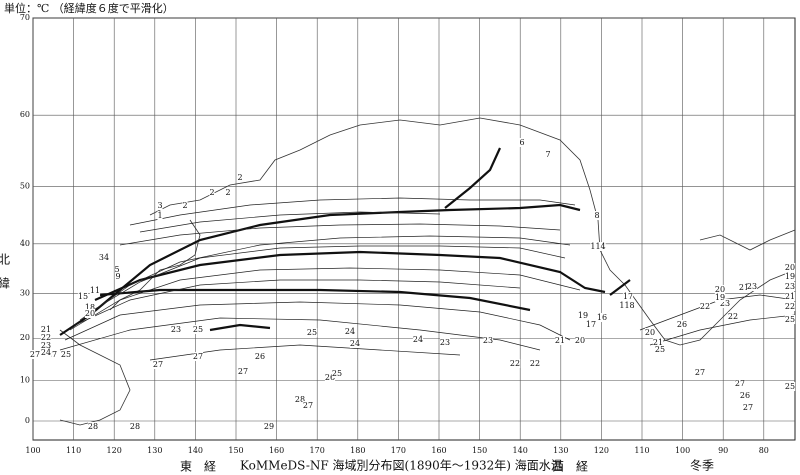 This screenshot has width=800, height=475. What do you see at coordinates (25, 114) in the screenshot?
I see `latitude-tick-label: 60` at bounding box center [25, 114].